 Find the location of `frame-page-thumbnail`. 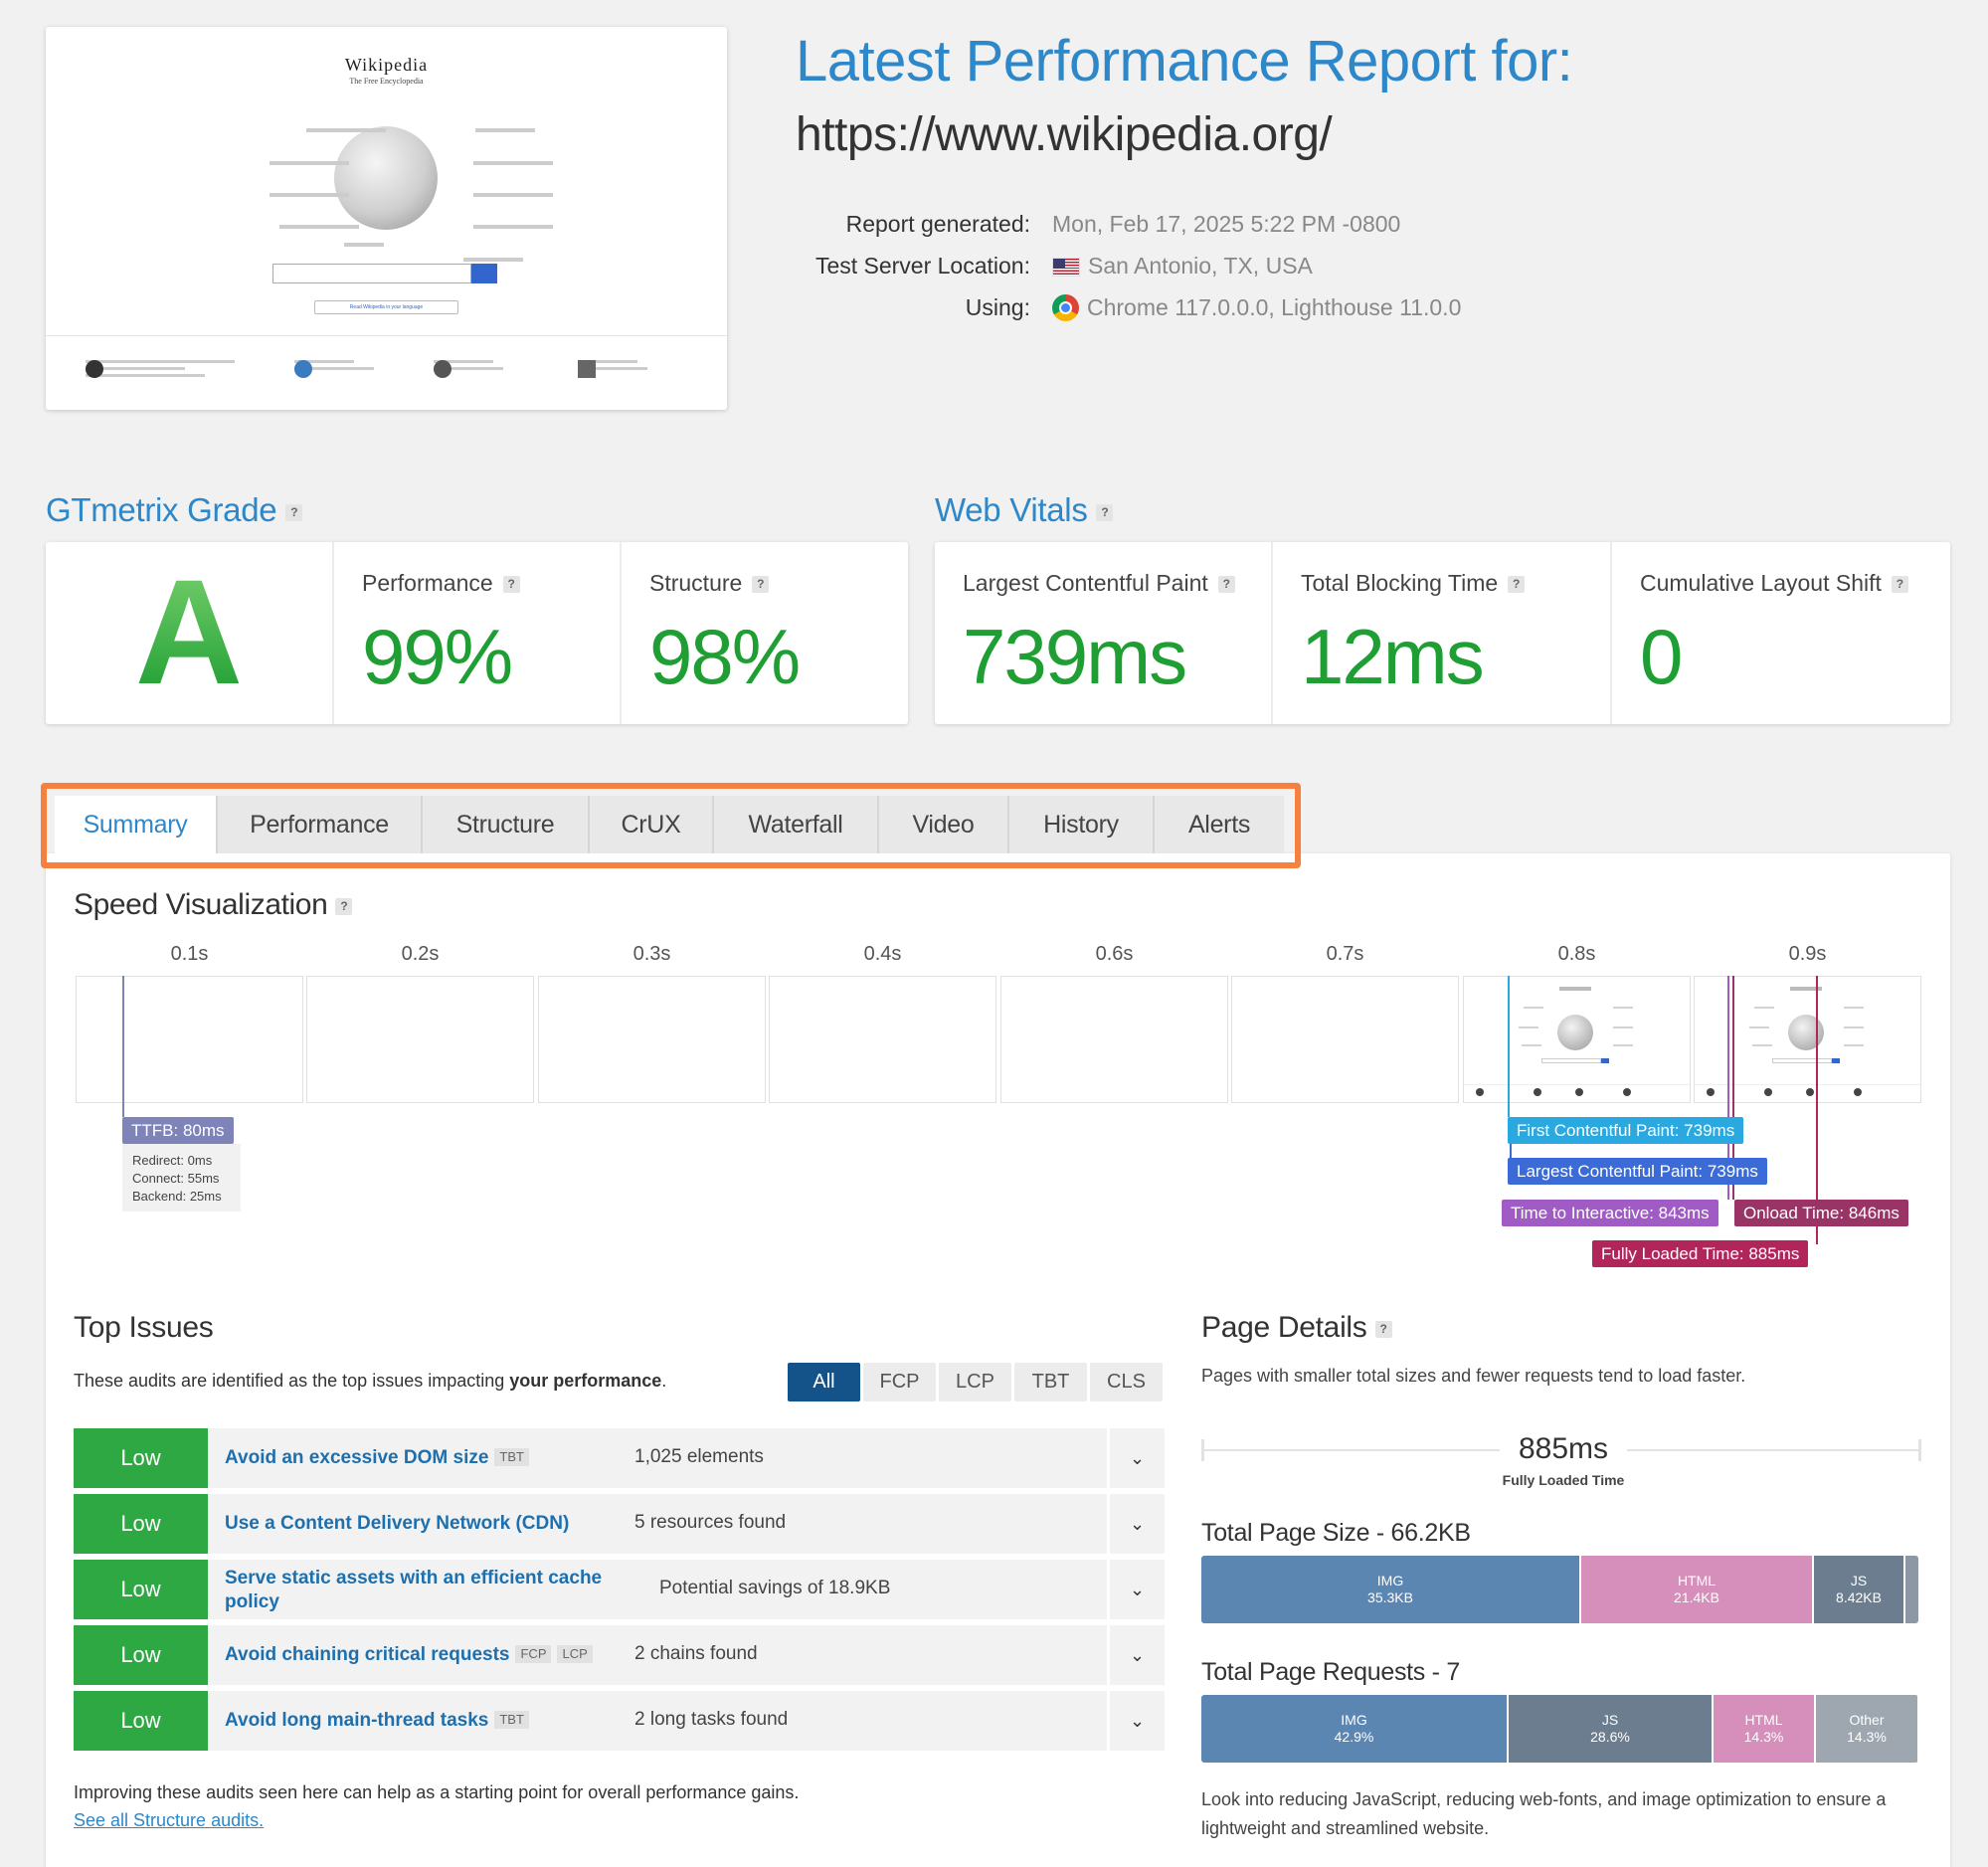

frame-page-thumbnail is located at coordinates (1807, 1039).